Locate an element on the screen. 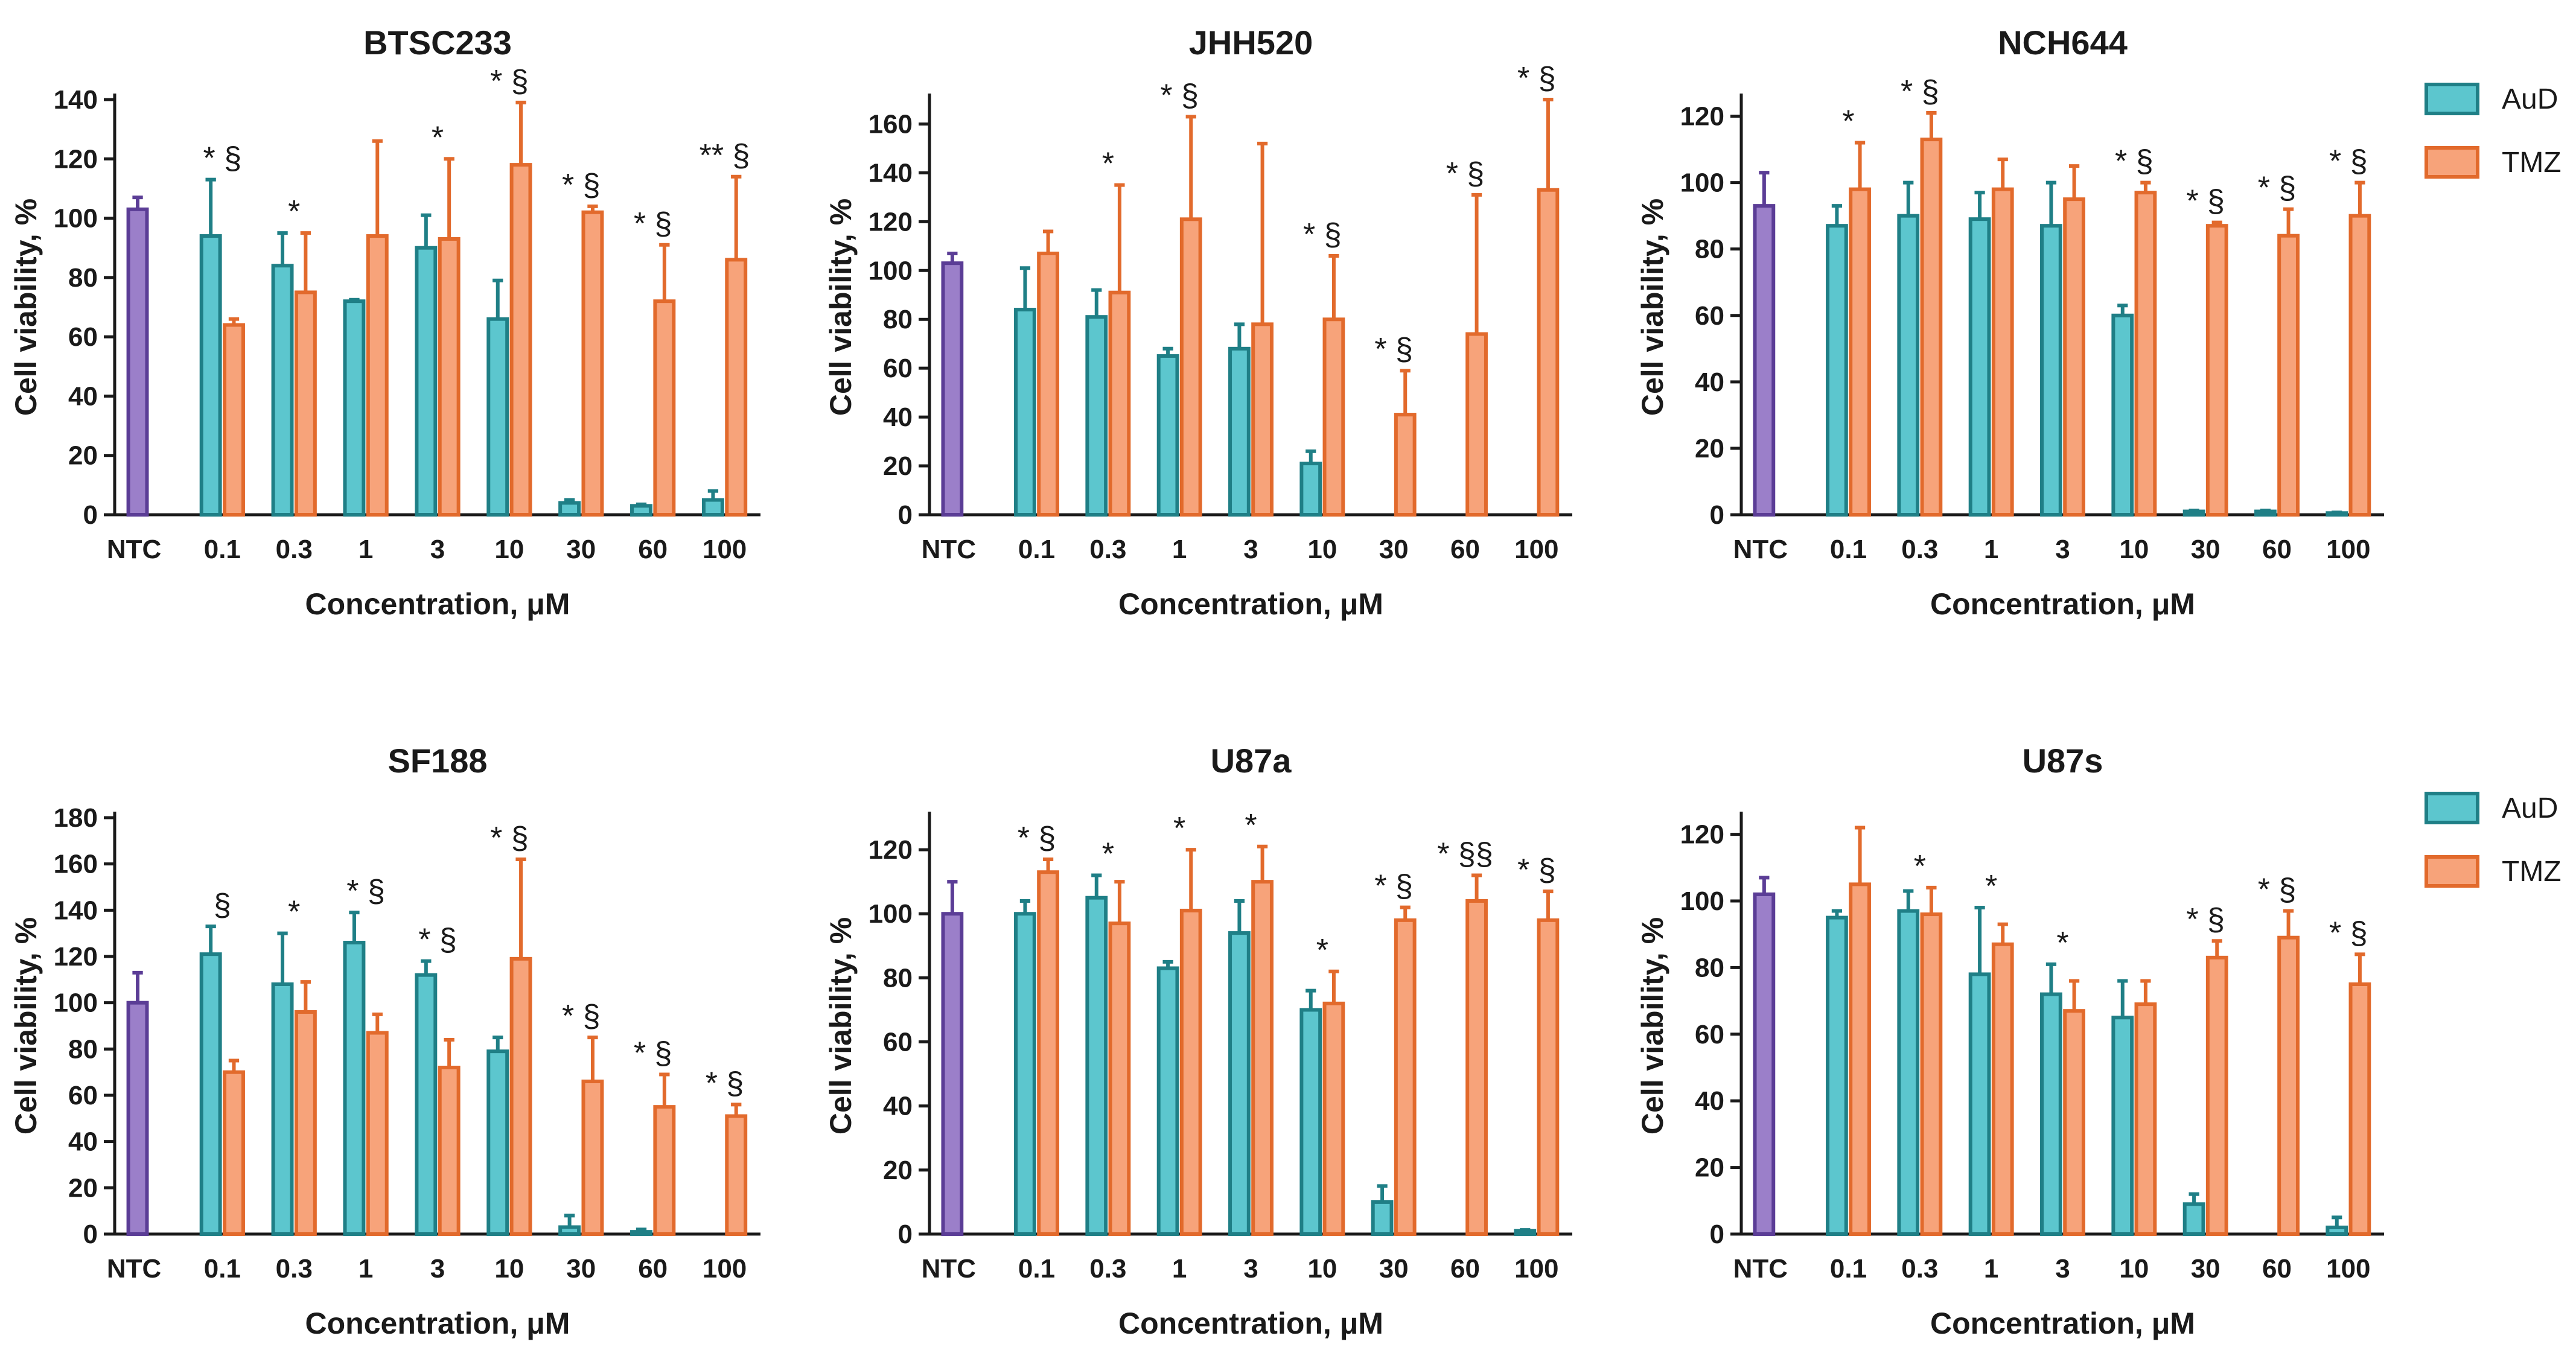  chart-title: NCH644 is located at coordinates (2063, 43).